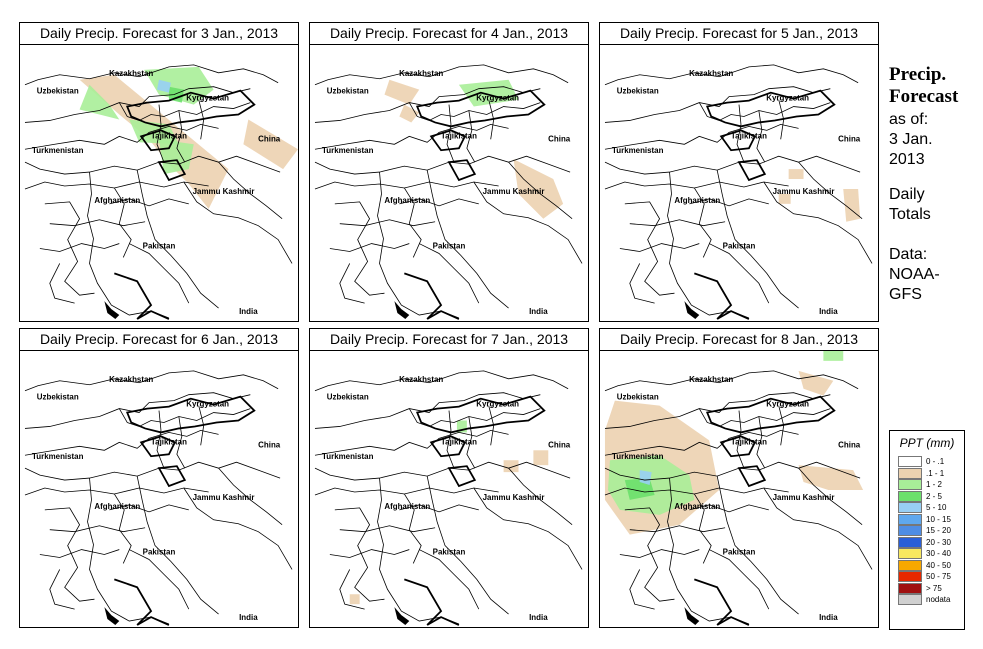  What do you see at coordinates (910, 530) in the screenshot?
I see `legend-swatch` at bounding box center [910, 530].